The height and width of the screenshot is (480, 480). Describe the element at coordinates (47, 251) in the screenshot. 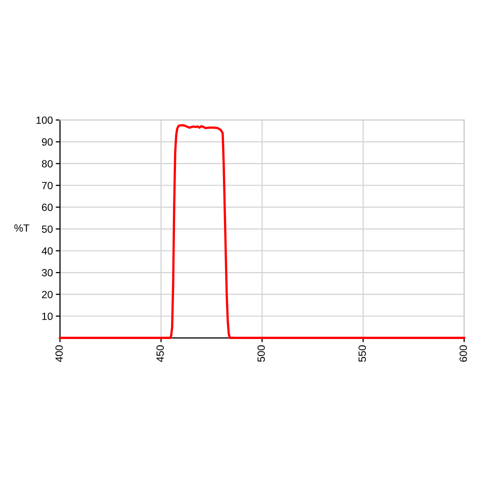

I see `y-tick-label: 40` at that location.